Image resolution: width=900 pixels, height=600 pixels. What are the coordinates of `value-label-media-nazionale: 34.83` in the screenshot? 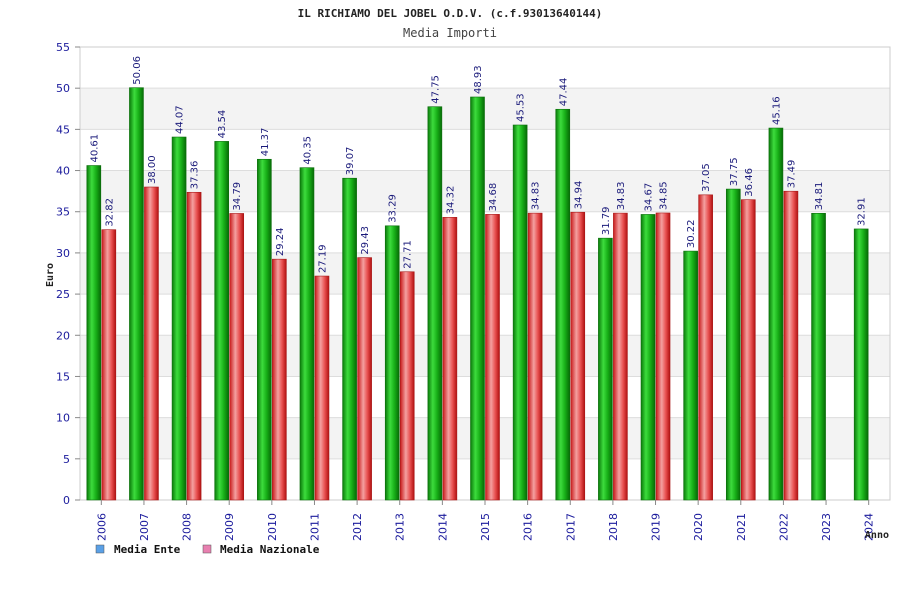 It's located at (536, 195).